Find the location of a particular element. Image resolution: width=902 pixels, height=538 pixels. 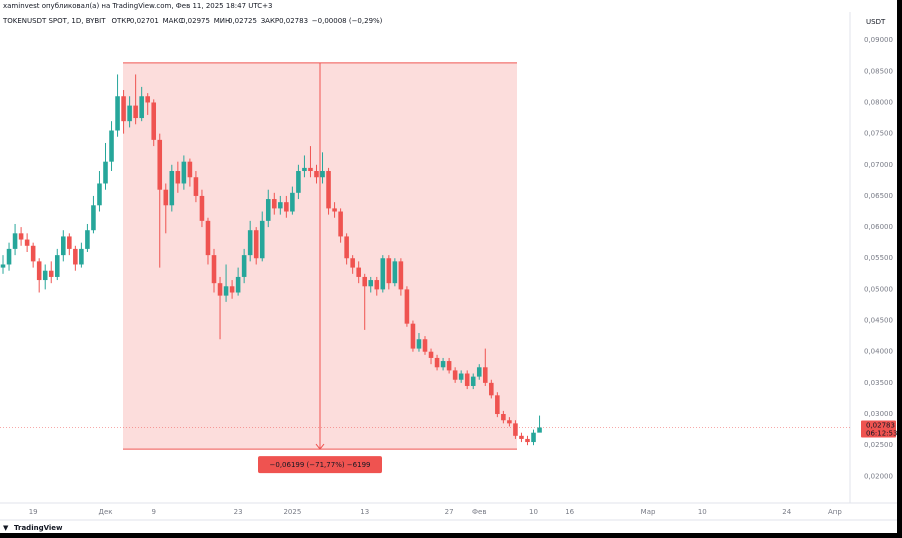

arrow-head is located at coordinates (320, 446).